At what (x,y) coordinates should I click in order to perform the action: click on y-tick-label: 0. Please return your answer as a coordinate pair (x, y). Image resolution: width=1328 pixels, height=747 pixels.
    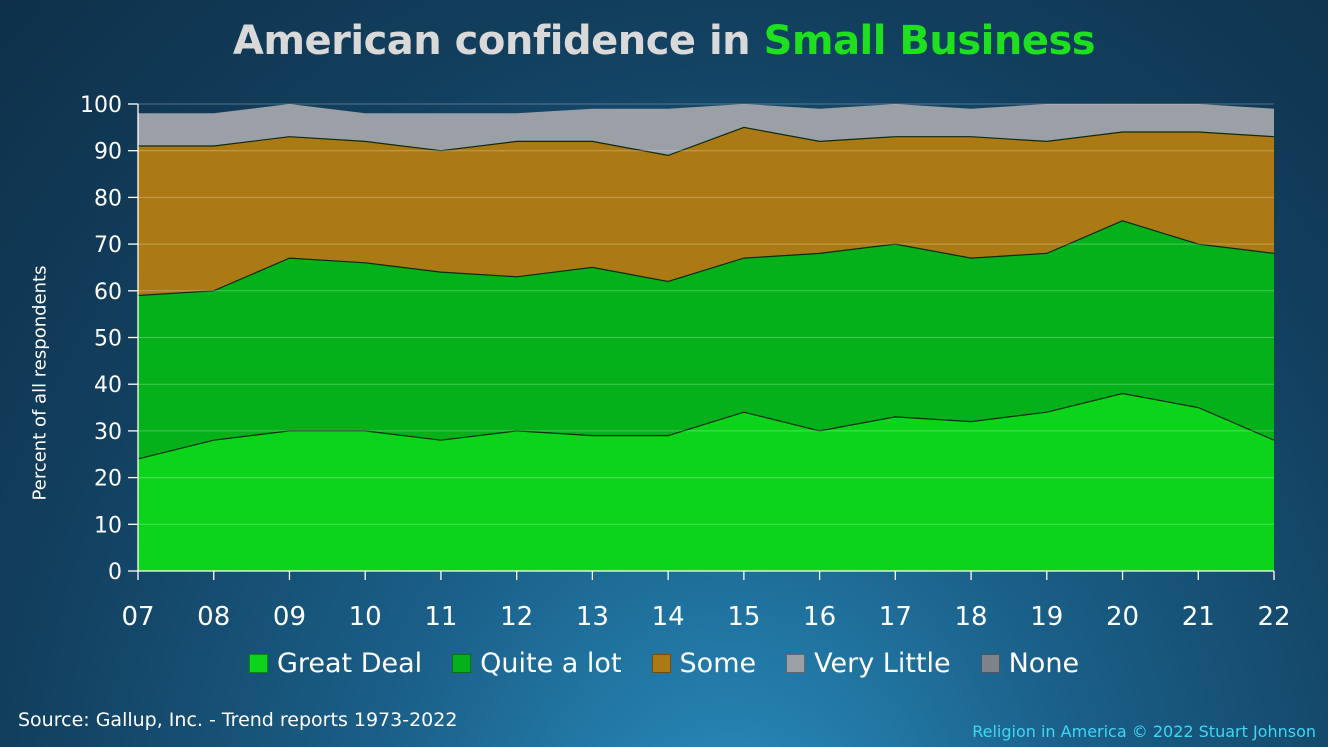
    Looking at the image, I should click on (115, 572).